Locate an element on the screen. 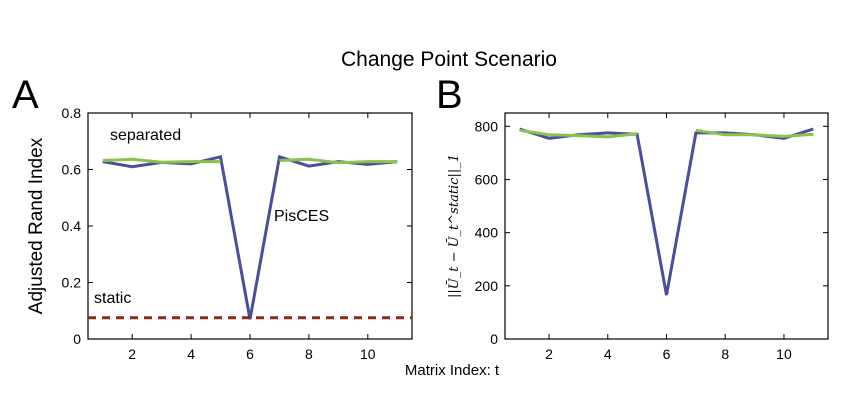  annotation-static: static is located at coordinates (112, 298).